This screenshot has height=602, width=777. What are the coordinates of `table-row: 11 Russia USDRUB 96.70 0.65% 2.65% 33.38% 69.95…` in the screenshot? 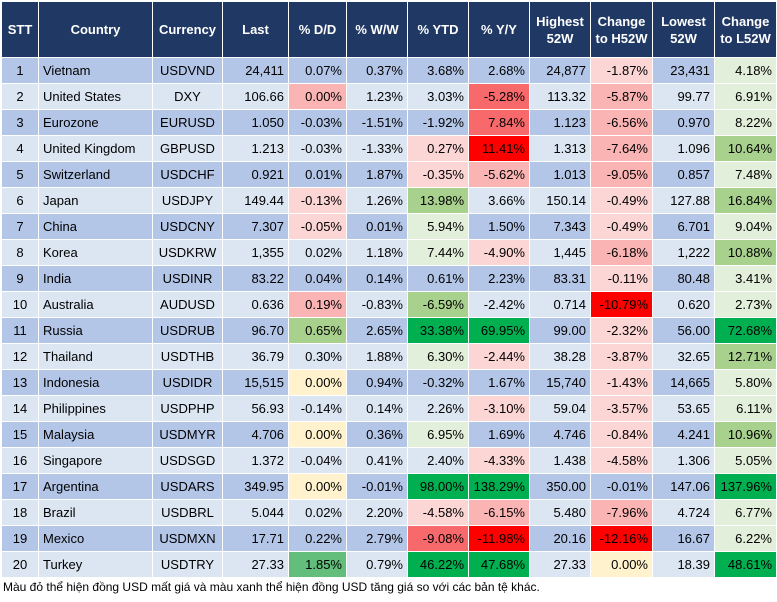 It's located at (389, 330).